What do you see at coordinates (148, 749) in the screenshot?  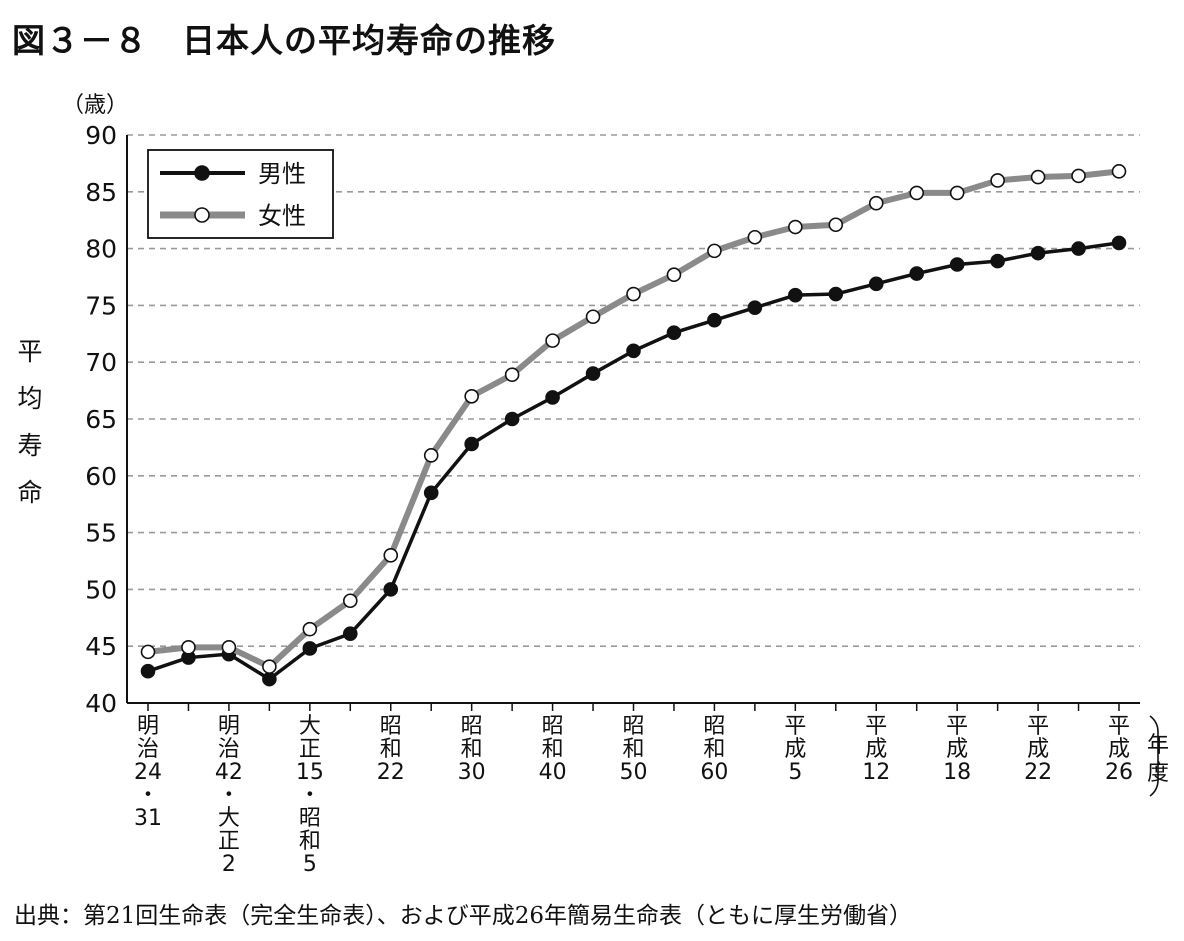 I see `x-tick-label: 治` at bounding box center [148, 749].